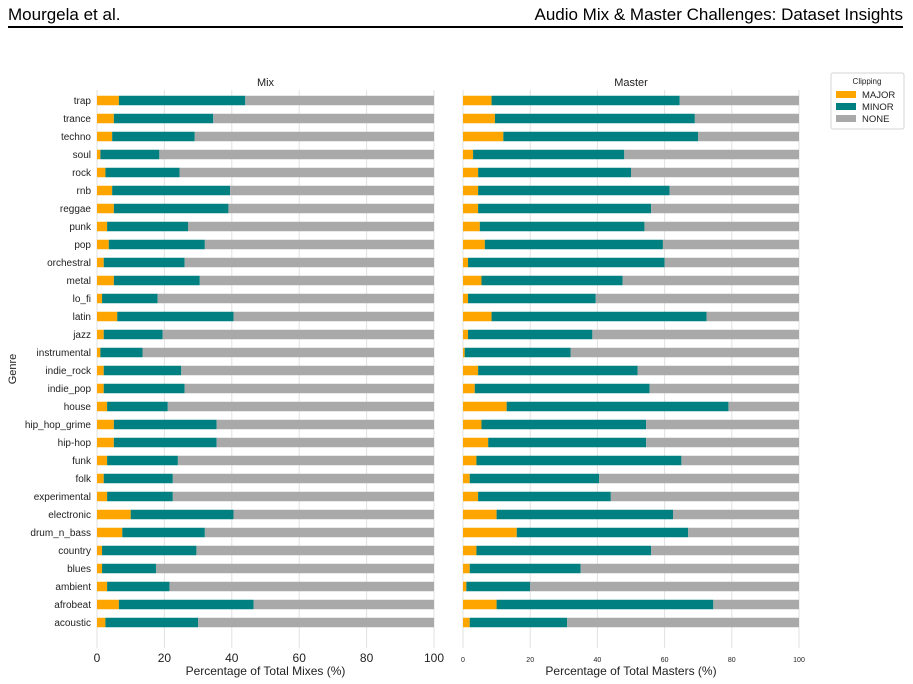 The width and height of the screenshot is (913, 684). What do you see at coordinates (64, 14) in the screenshot?
I see `author-name: Mourgela et al.` at bounding box center [64, 14].